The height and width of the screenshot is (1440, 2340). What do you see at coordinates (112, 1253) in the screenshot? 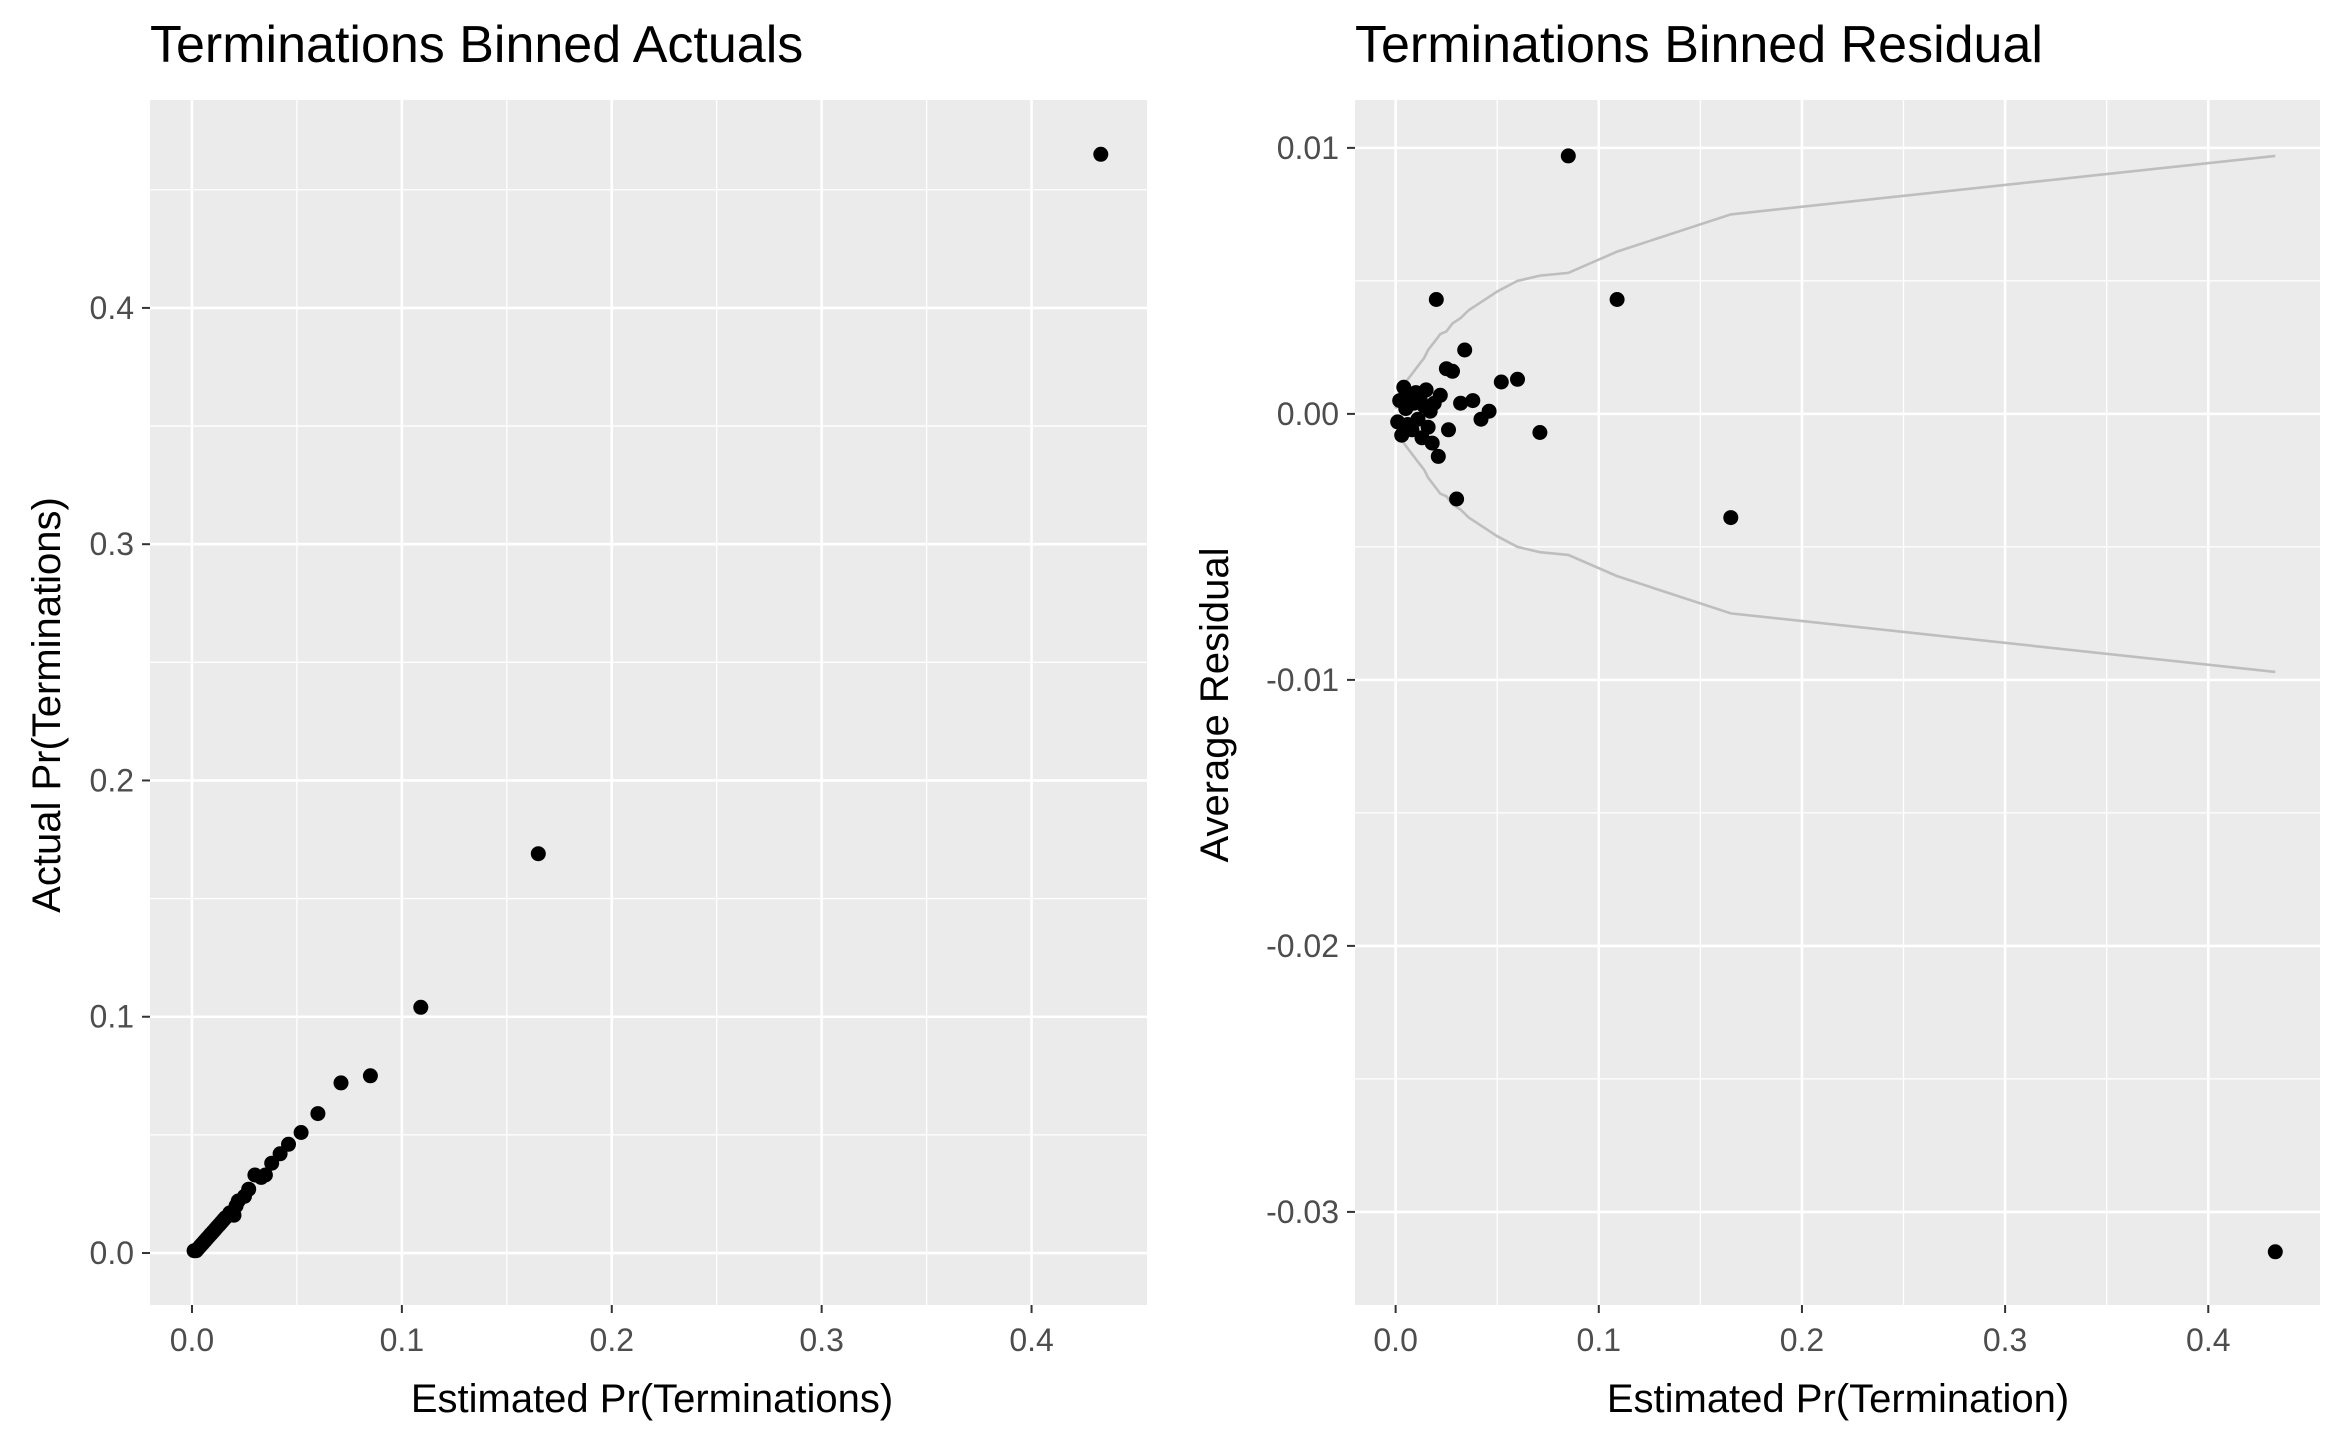
I see `actuals-y-tick-label: 0.0` at bounding box center [112, 1253].